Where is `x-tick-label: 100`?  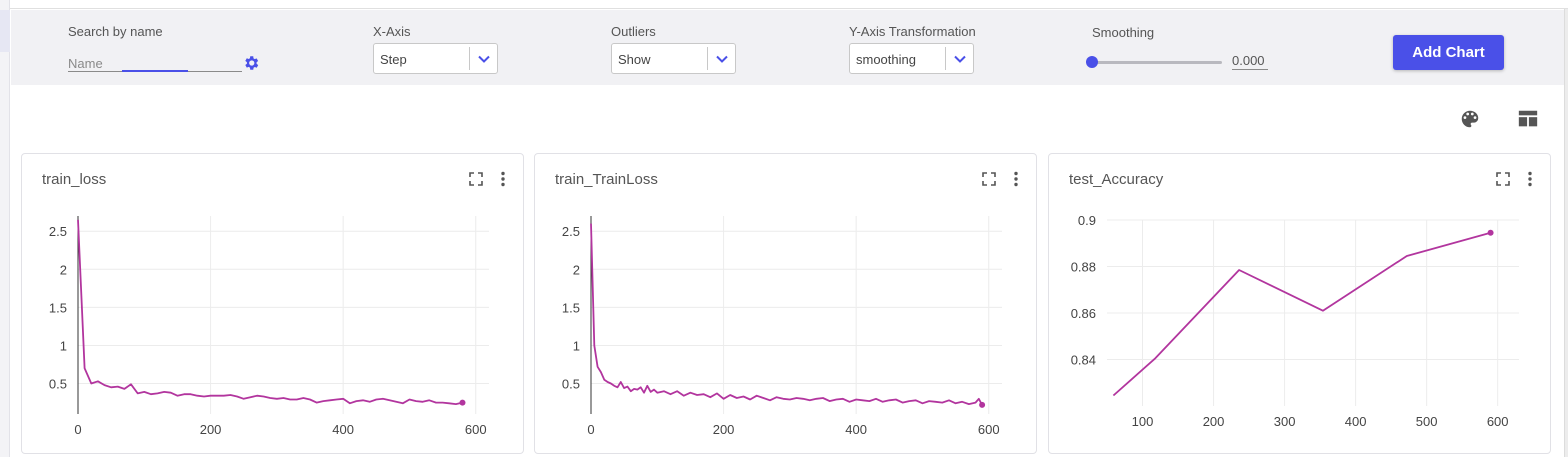
x-tick-label: 100 is located at coordinates (1143, 421).